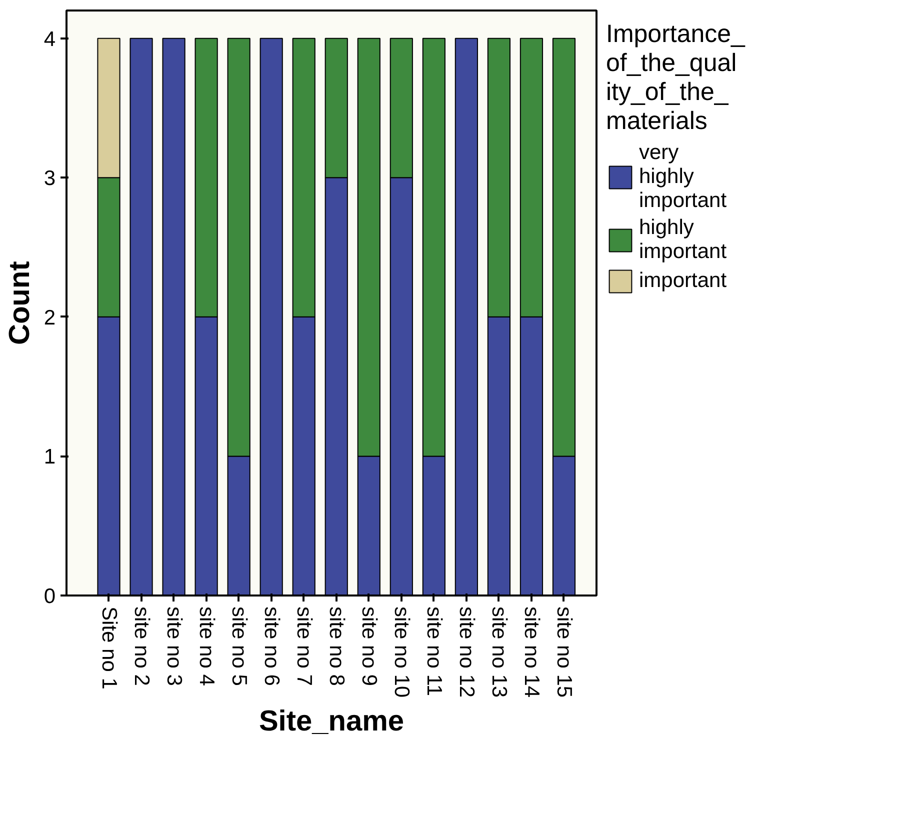 This screenshot has width=902, height=828. What do you see at coordinates (434, 651) in the screenshot?
I see `x-tick-label: site no 11` at bounding box center [434, 651].